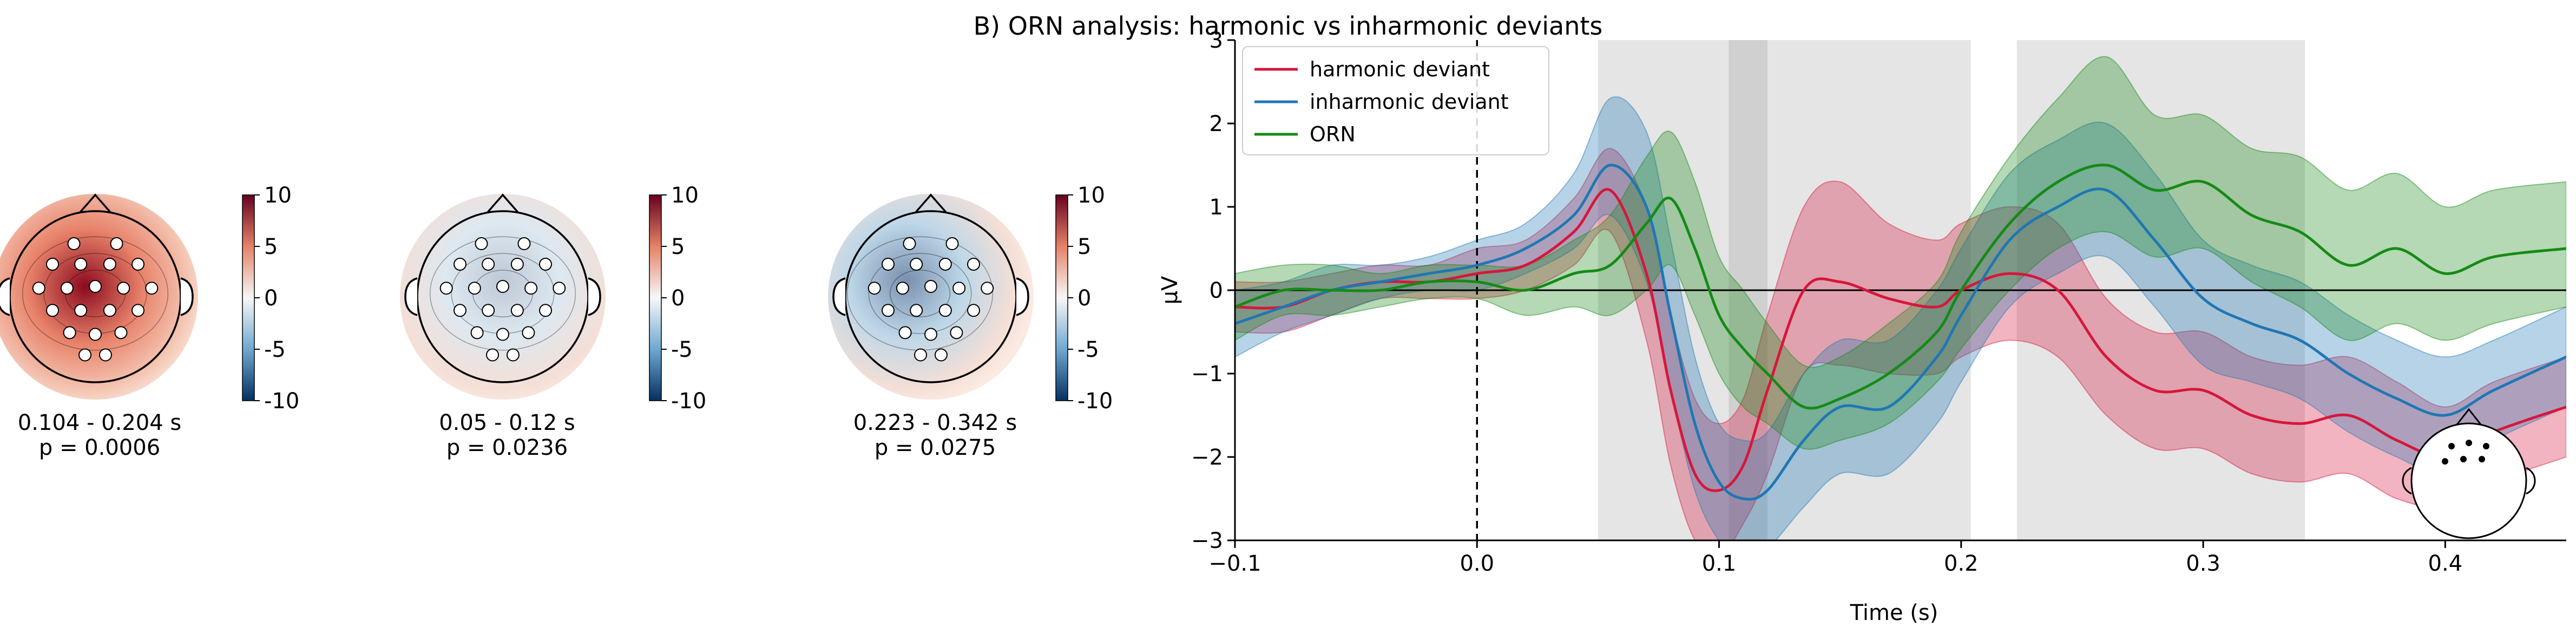  I want to click on y-tick-label: −1, so click(1207, 374).